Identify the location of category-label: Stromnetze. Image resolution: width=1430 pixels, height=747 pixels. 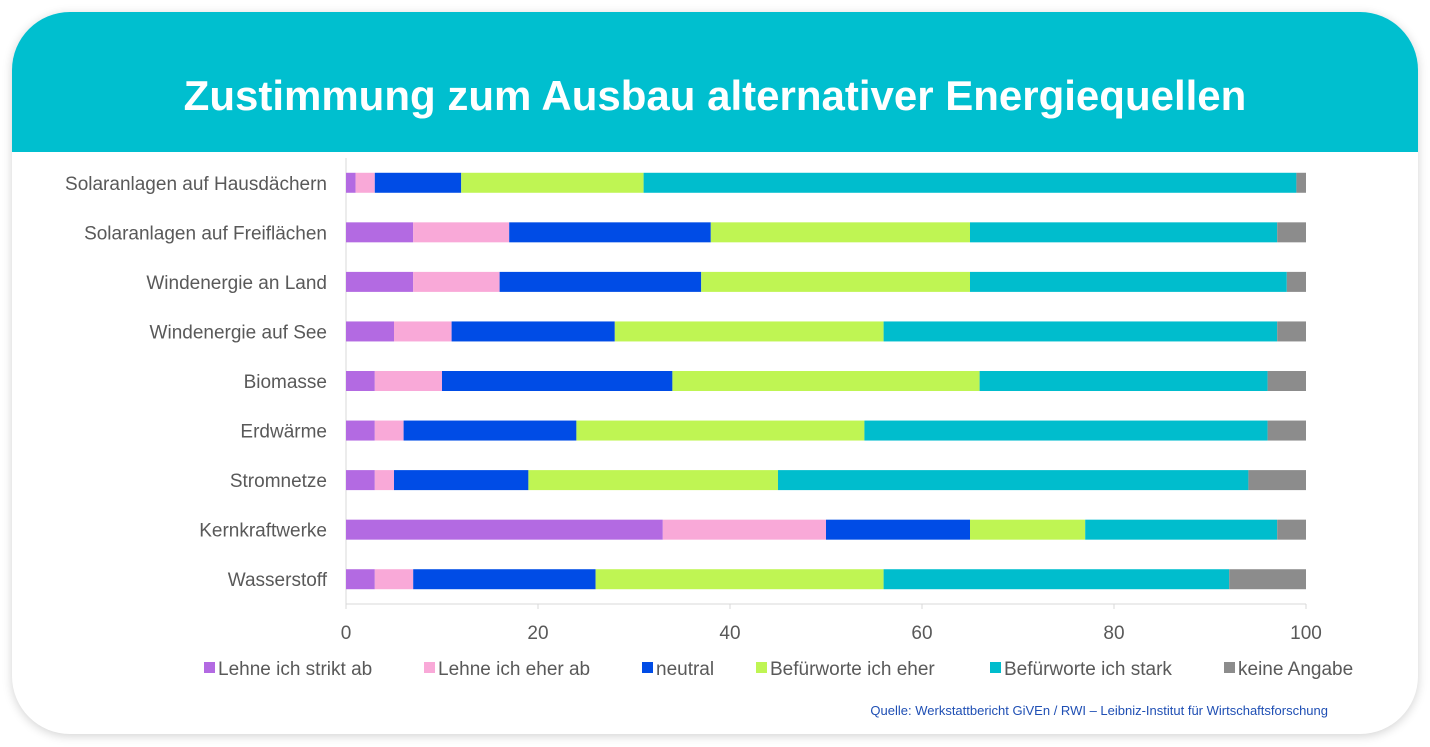
(278, 481).